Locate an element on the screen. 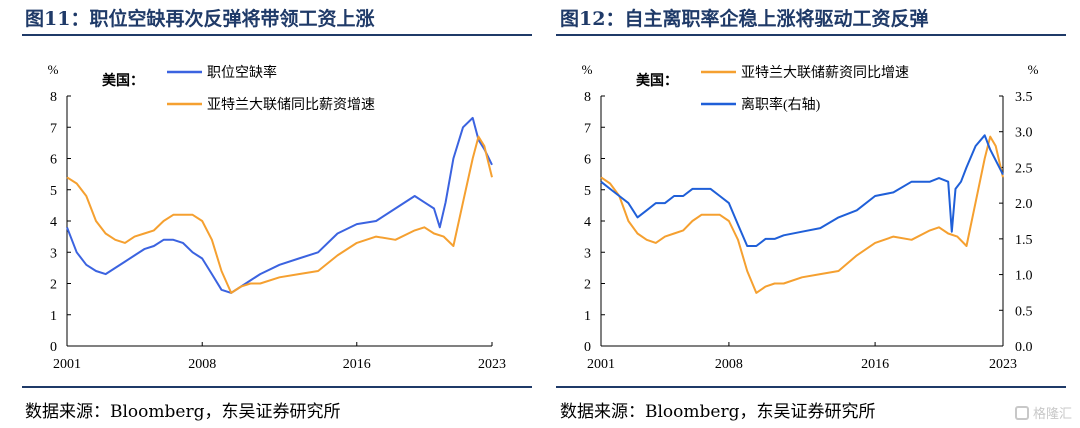  figure-12-title: 图12：自主离职率企稳上涨将驱动工资反弹 is located at coordinates (744, 19).